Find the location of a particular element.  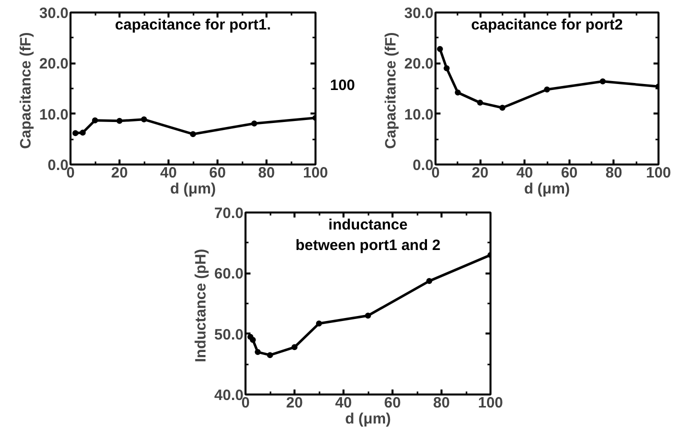

text: 100 is located at coordinates (343, 86).